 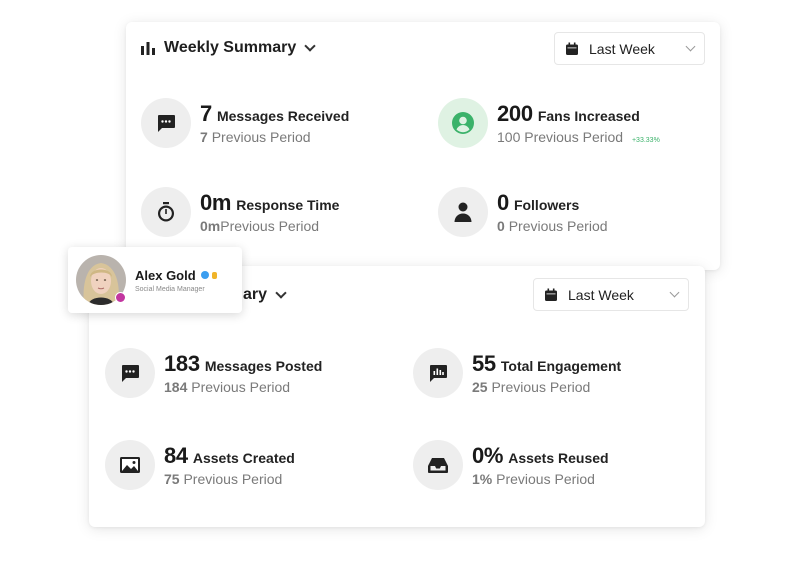 What do you see at coordinates (558, 458) in the screenshot?
I see `stat-label: Assets Reused` at bounding box center [558, 458].